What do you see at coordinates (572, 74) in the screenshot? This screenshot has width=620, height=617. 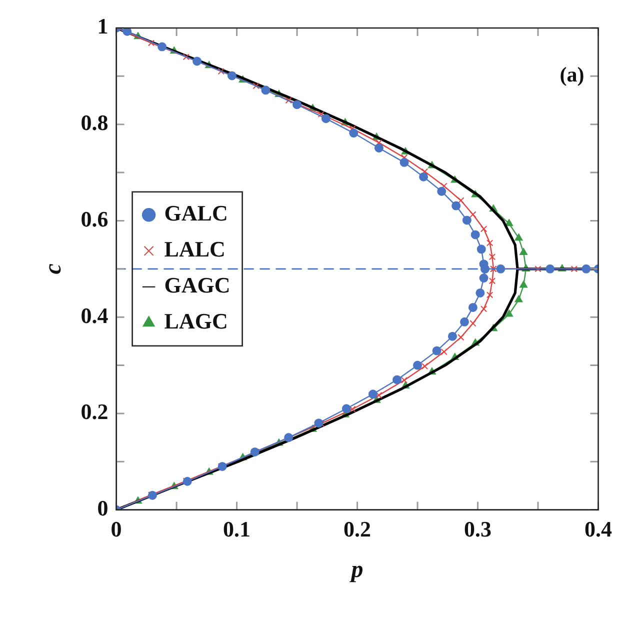 I see `annotation: (a)` at bounding box center [572, 74].